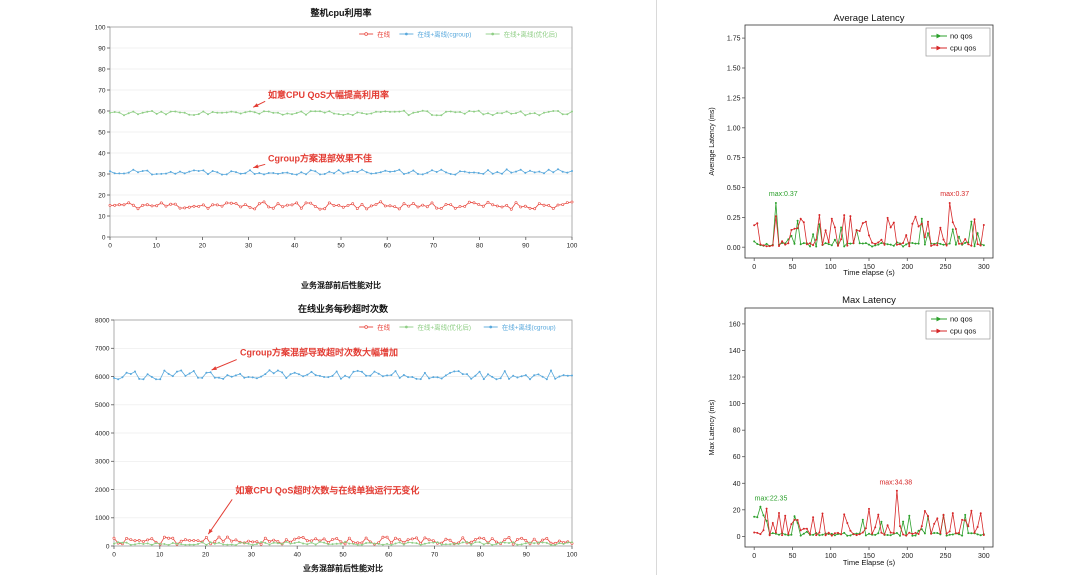  What do you see at coordinates (493, 34) in the screenshot?
I see `legend-marker` at bounding box center [493, 34].